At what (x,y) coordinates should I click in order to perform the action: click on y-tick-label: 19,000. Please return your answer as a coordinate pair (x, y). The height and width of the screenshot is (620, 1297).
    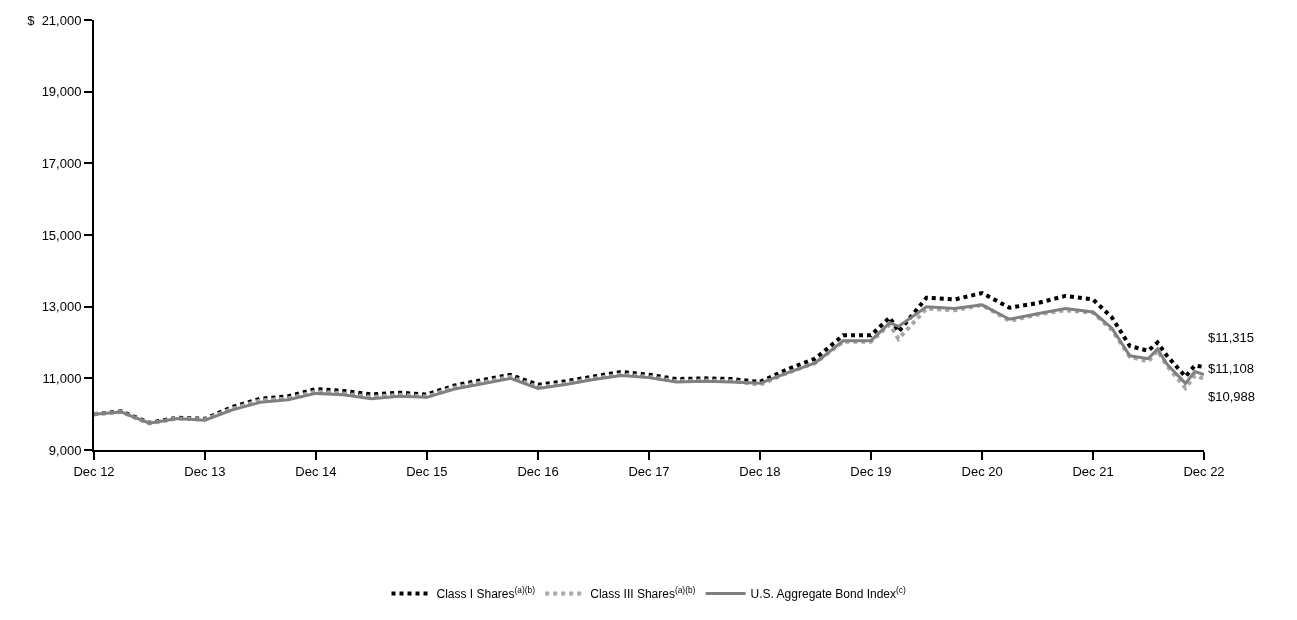
    Looking at the image, I should click on (61, 92).